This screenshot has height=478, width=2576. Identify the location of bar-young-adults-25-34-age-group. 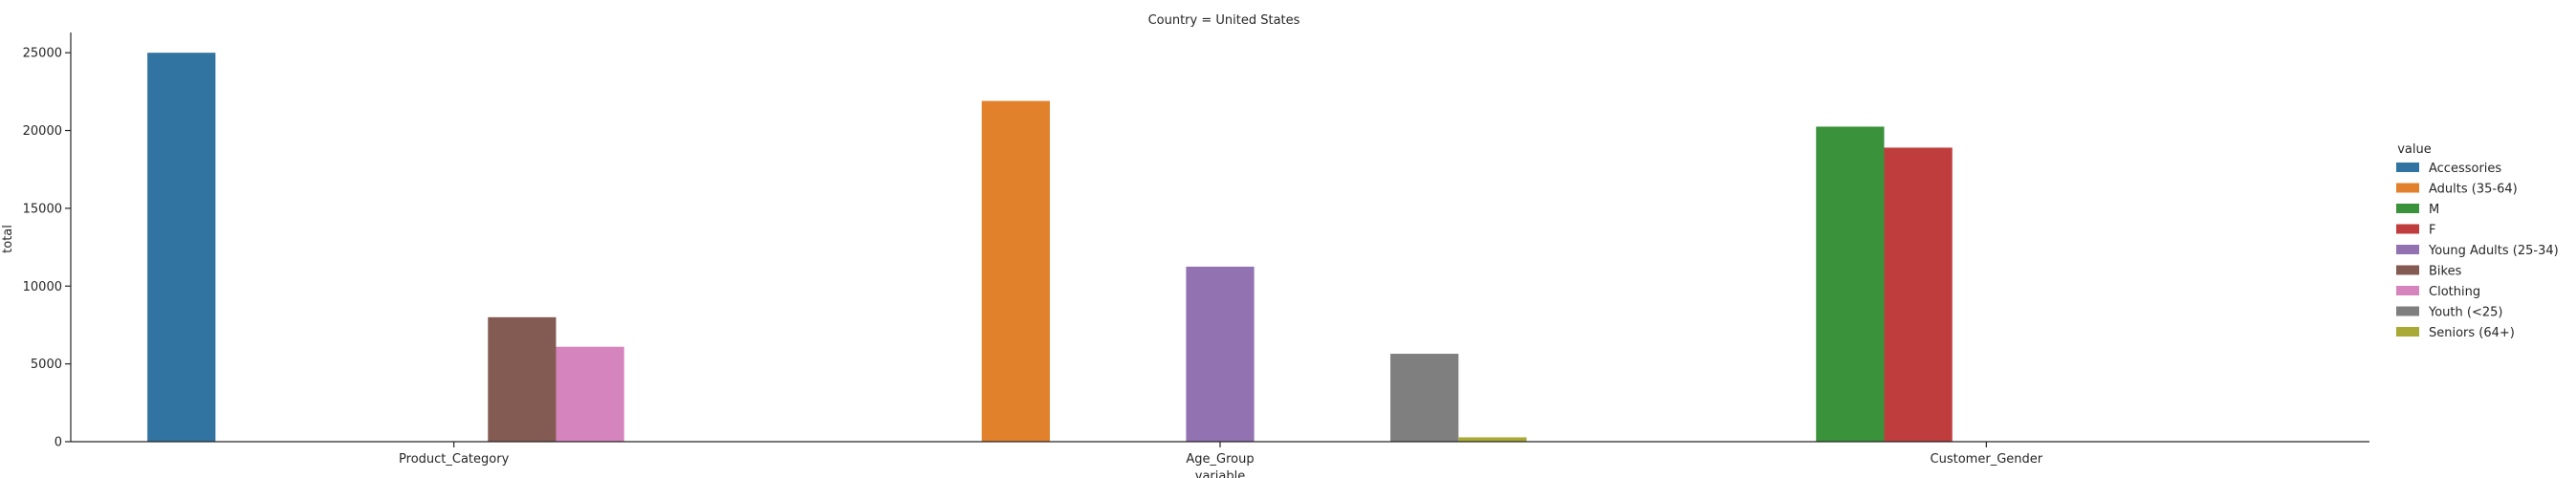
(1220, 354).